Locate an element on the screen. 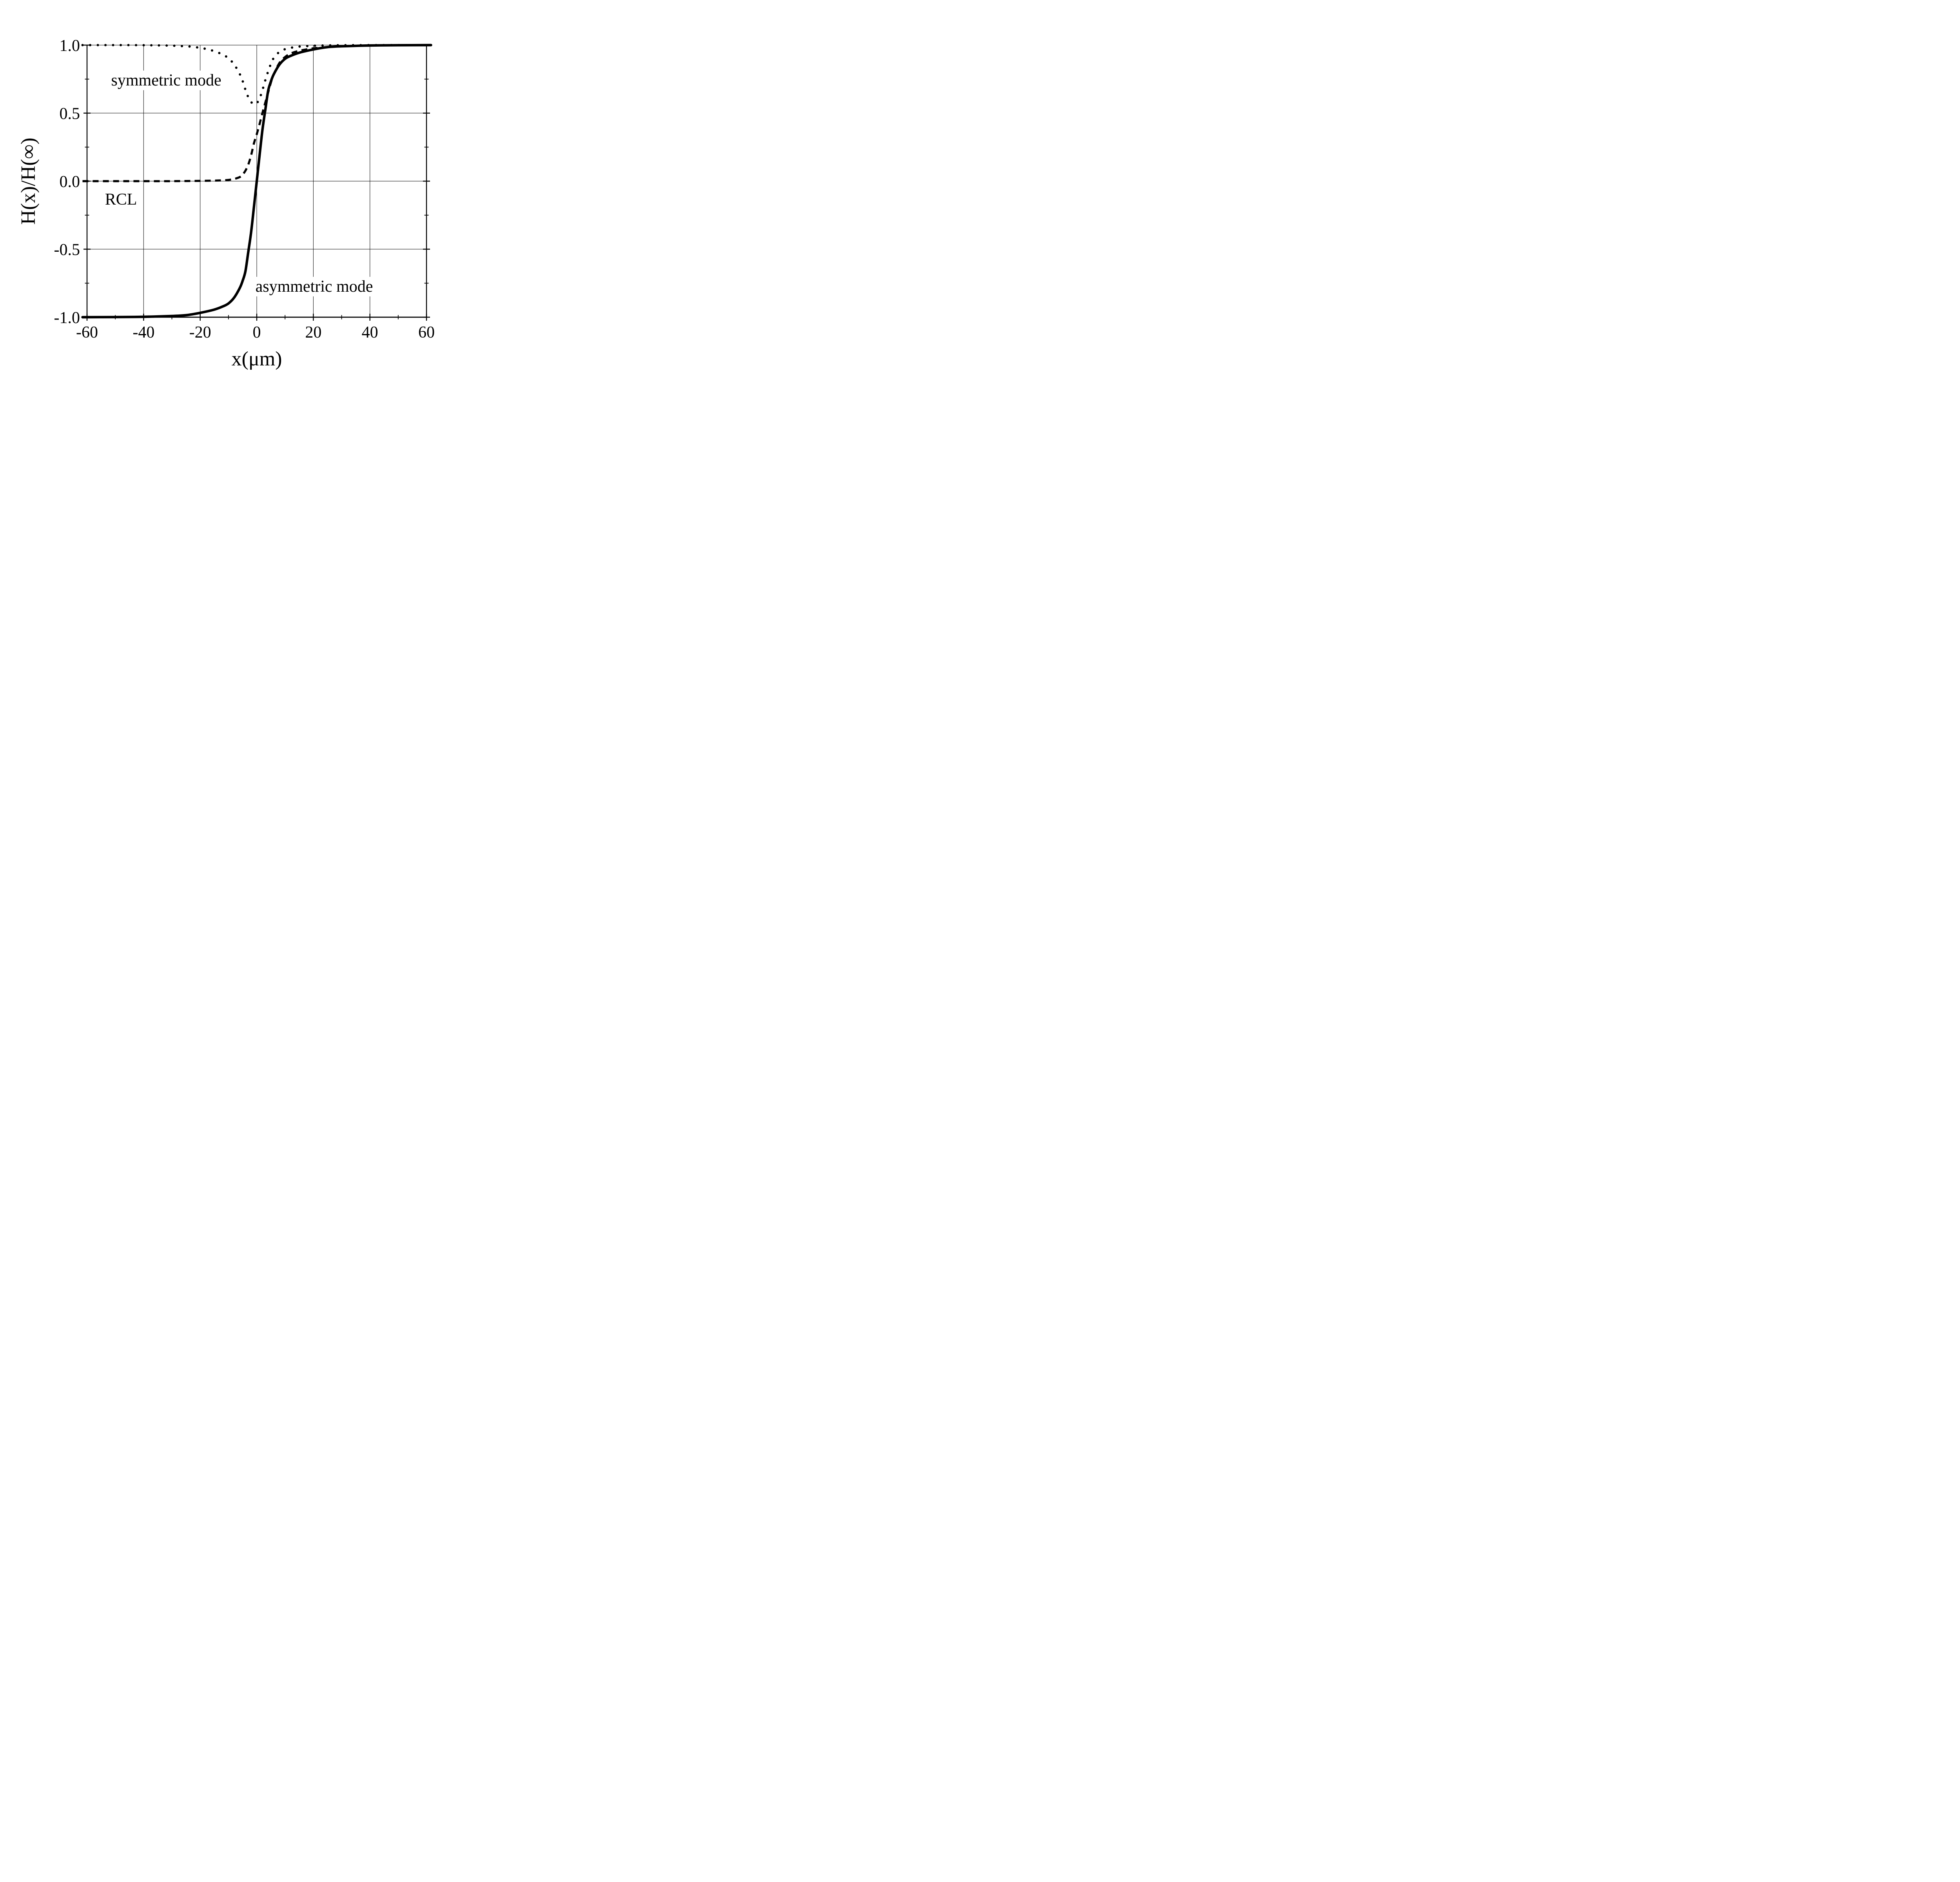  x-tick-label: 40 is located at coordinates (370, 332).